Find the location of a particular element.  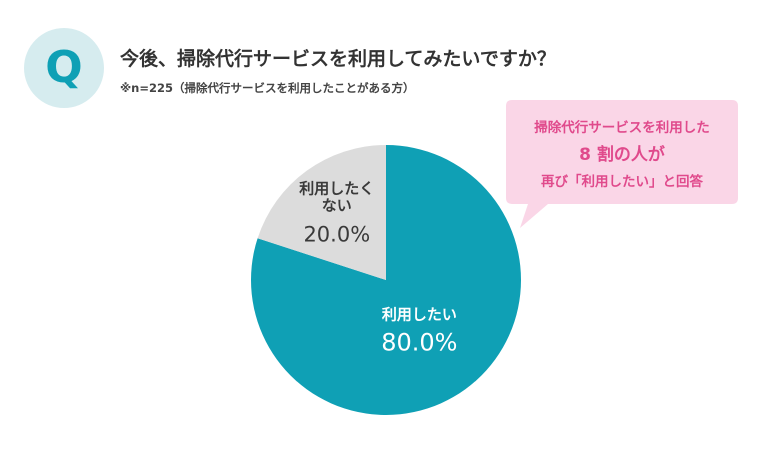

callout-bubble is located at coordinates (622, 164).